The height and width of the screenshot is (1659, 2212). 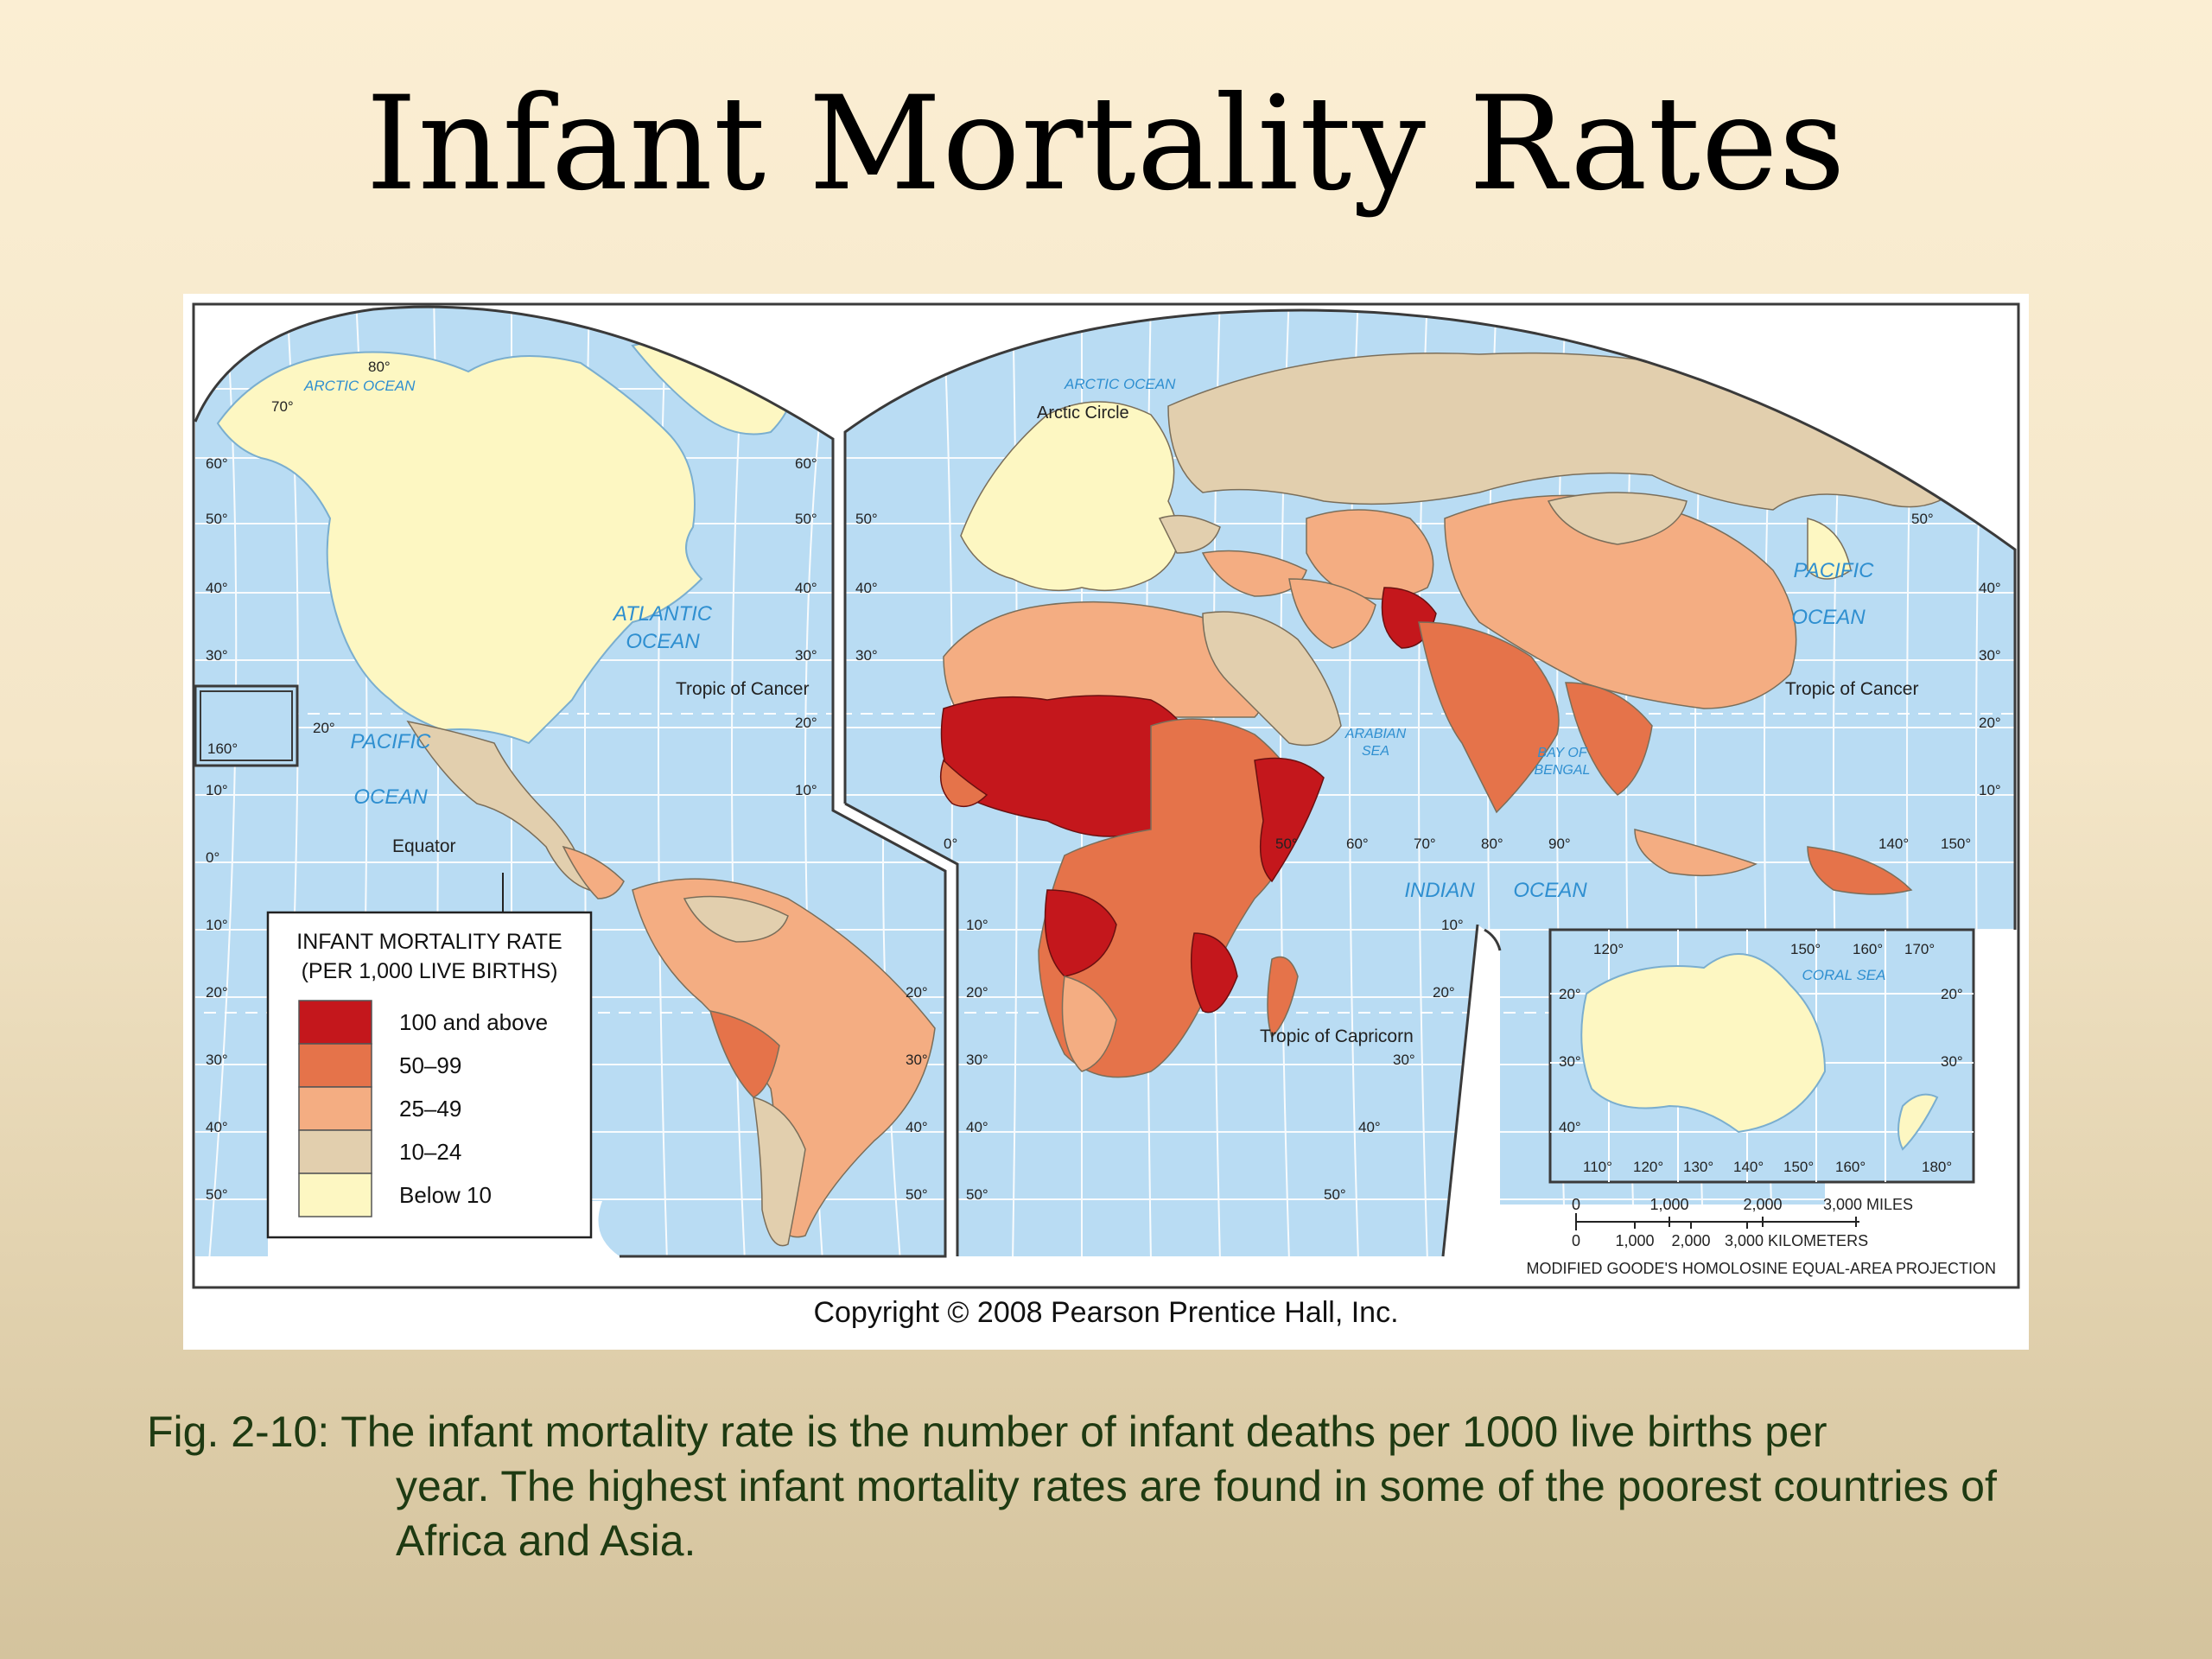 What do you see at coordinates (1893, 844) in the screenshot?
I see `lon-label-east: 140°` at bounding box center [1893, 844].